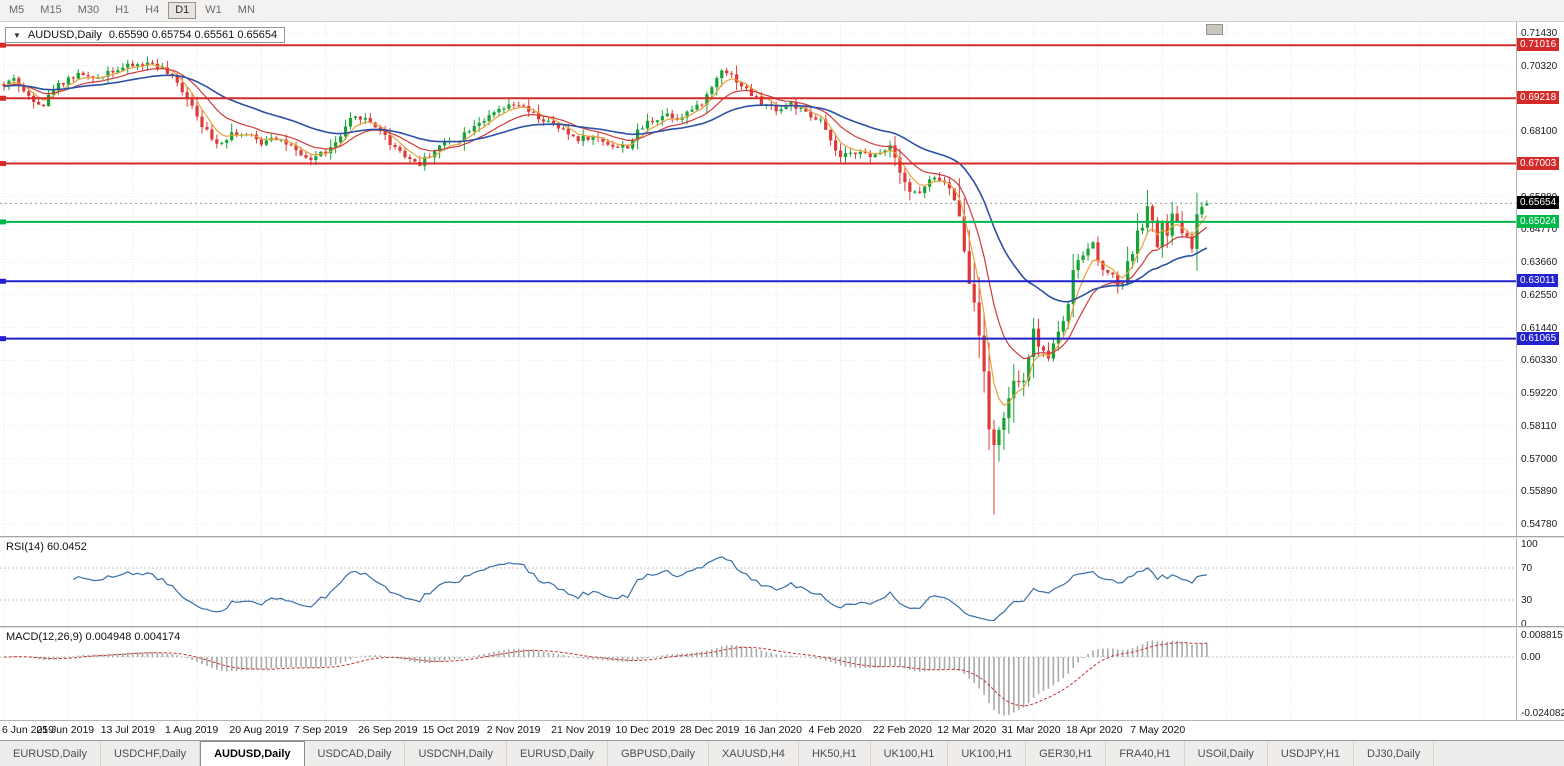 This screenshot has height=766, width=1564. What do you see at coordinates (1394, 753) in the screenshot?
I see `tab-dj30-daily: DJ30,Daily` at bounding box center [1394, 753].